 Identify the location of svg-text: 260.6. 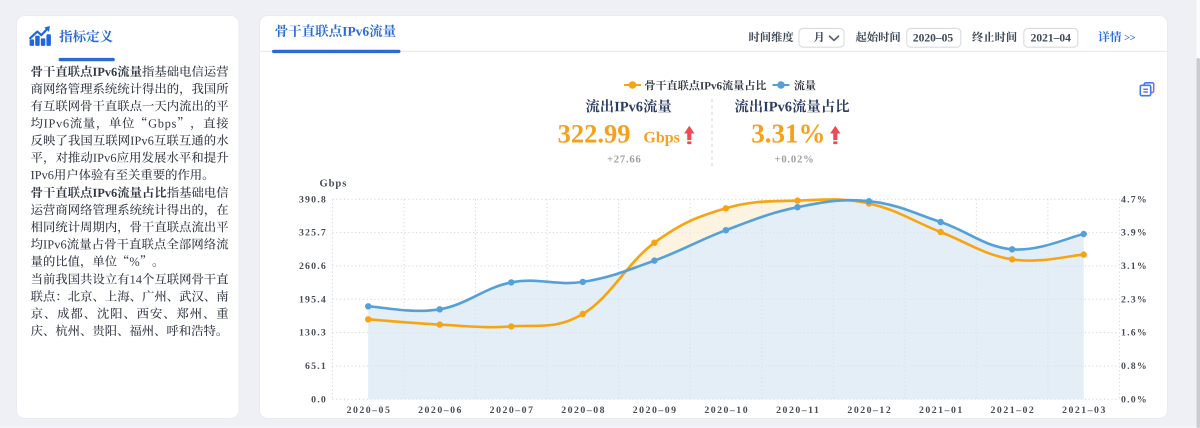
(313, 266).